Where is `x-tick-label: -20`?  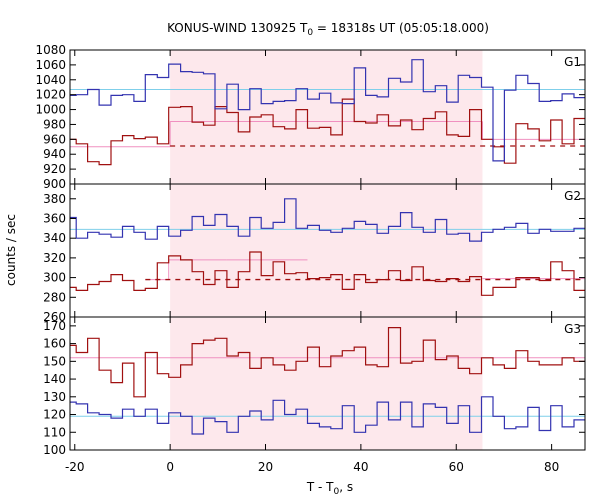 x-tick-label: -20 is located at coordinates (75, 467).